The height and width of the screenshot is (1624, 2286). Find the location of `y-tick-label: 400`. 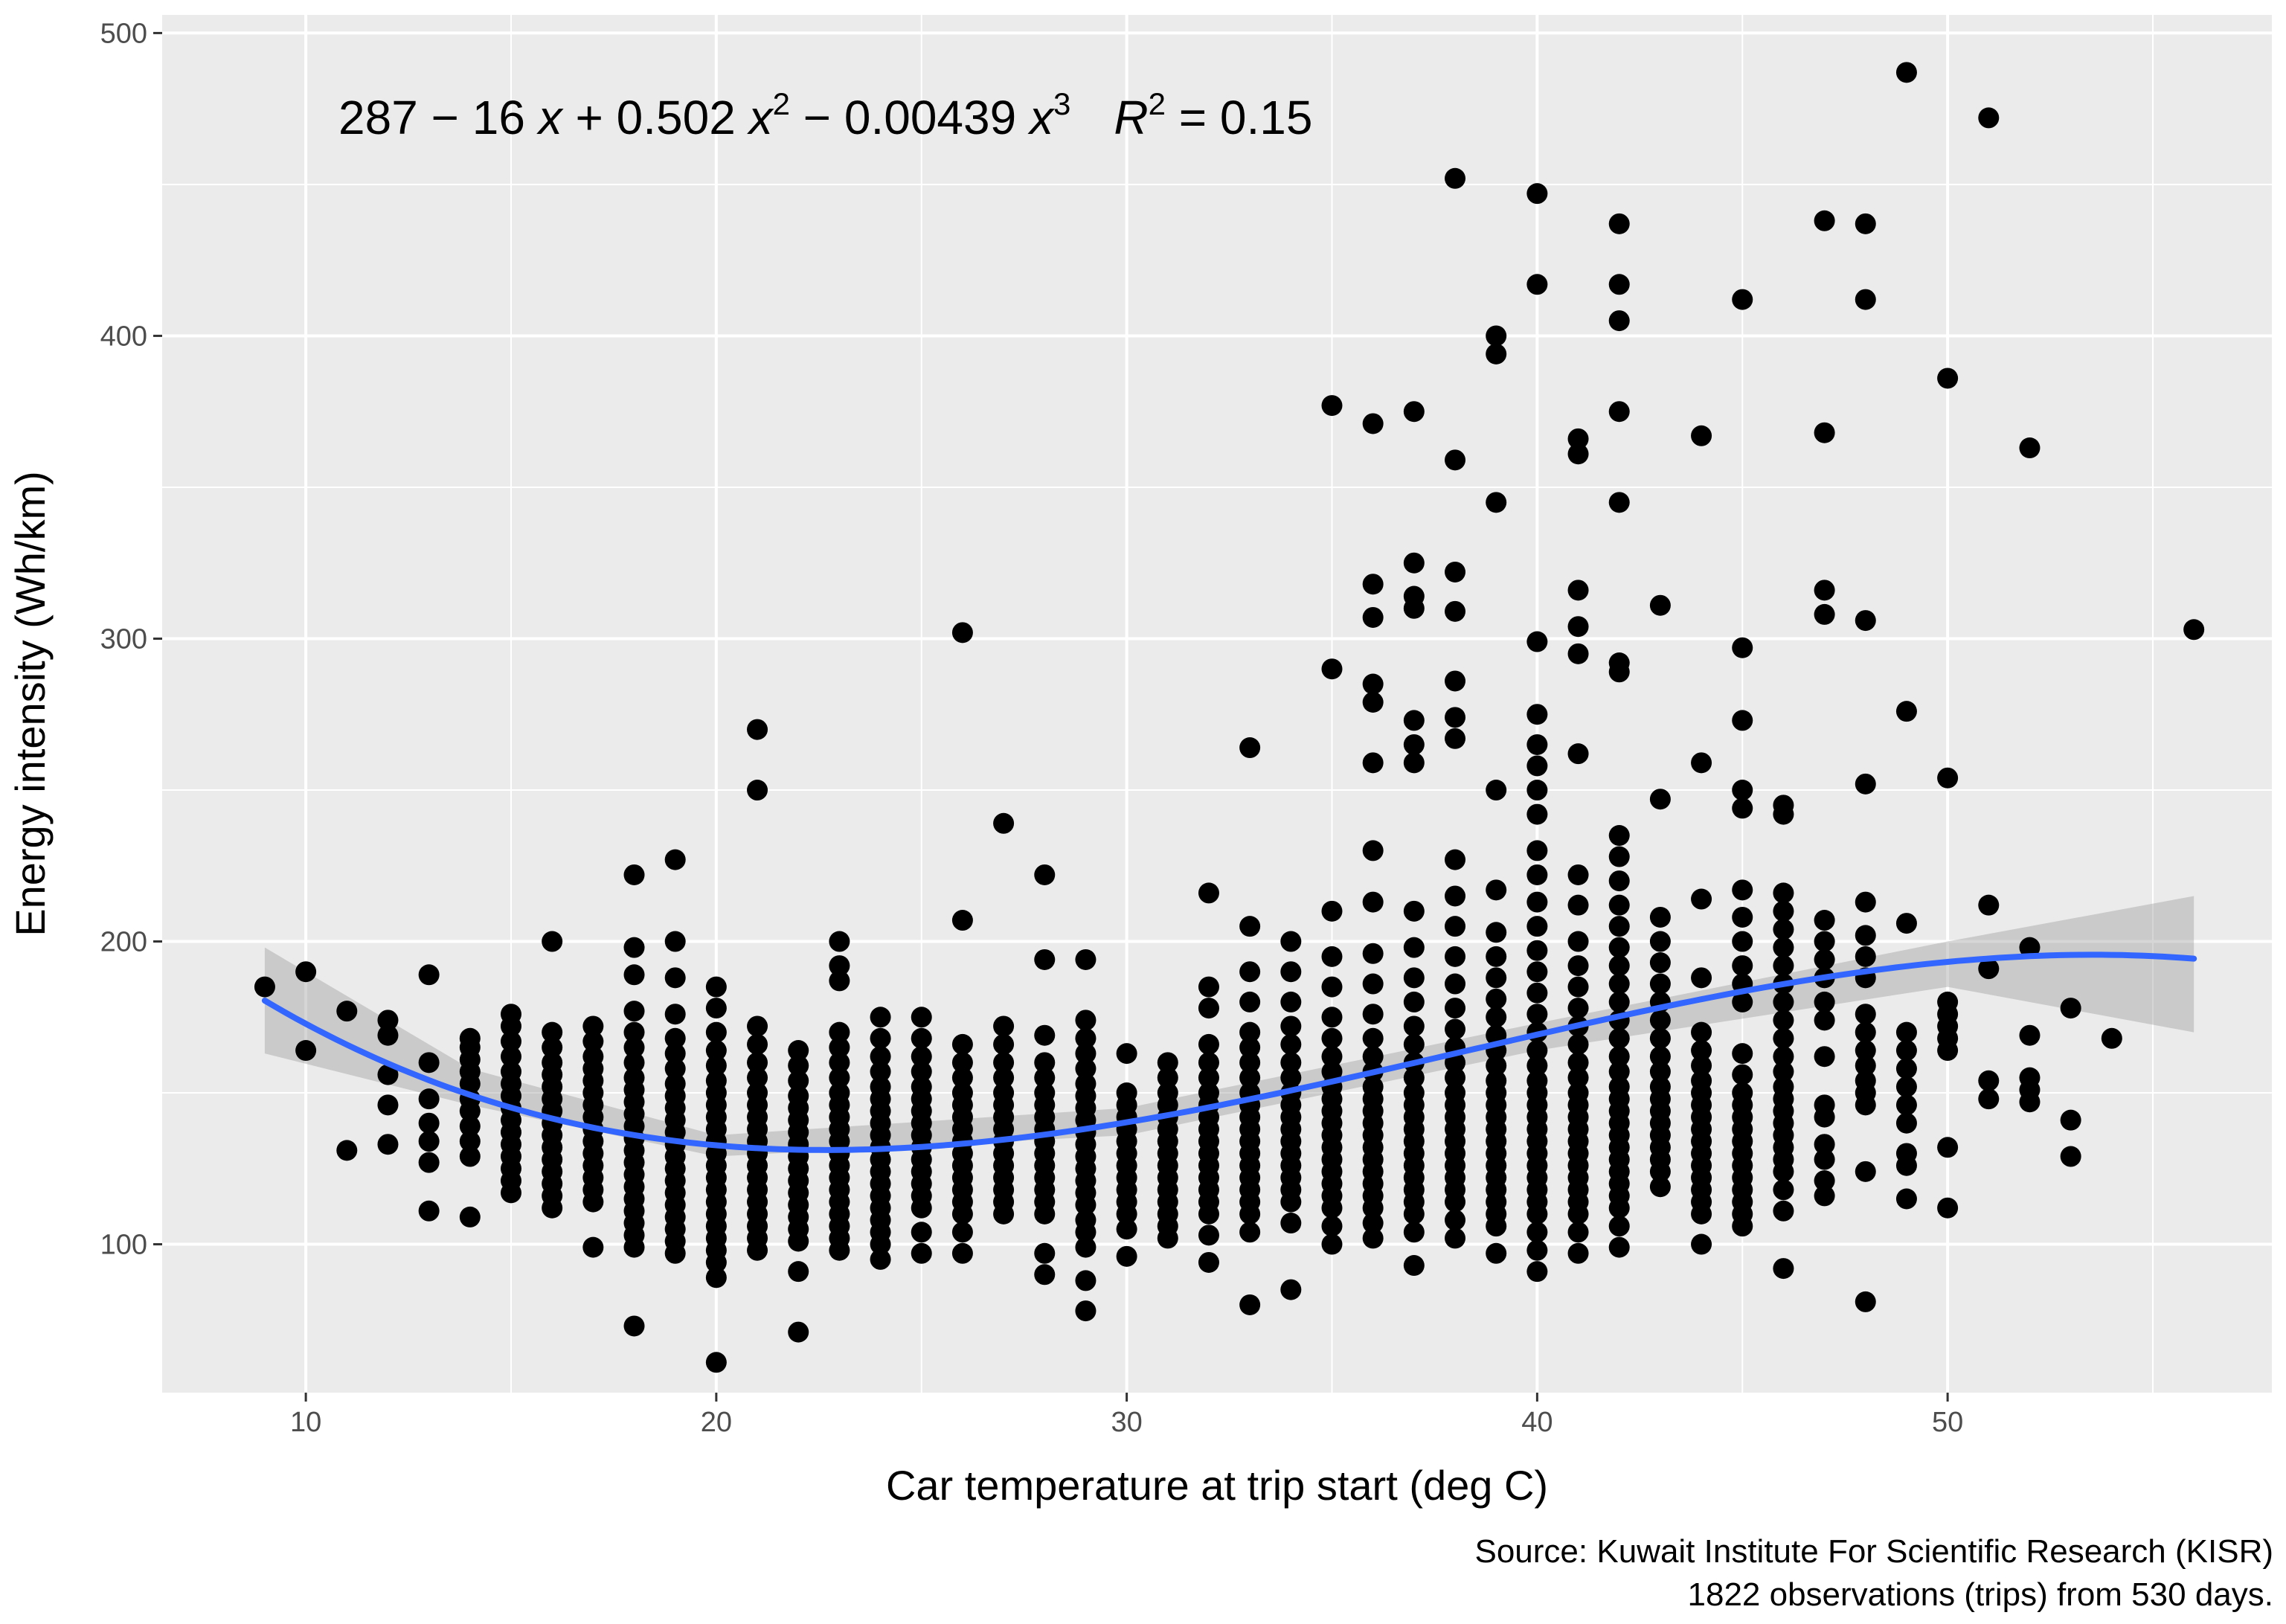

y-tick-label: 400 is located at coordinates (124, 336).